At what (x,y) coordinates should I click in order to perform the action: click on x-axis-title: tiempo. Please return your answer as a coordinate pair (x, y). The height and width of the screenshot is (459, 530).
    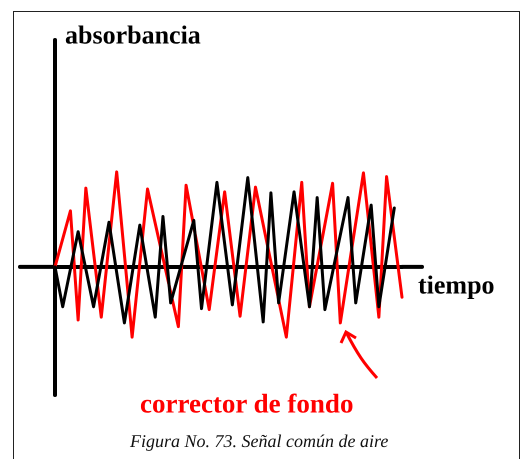
    Looking at the image, I should click on (456, 285).